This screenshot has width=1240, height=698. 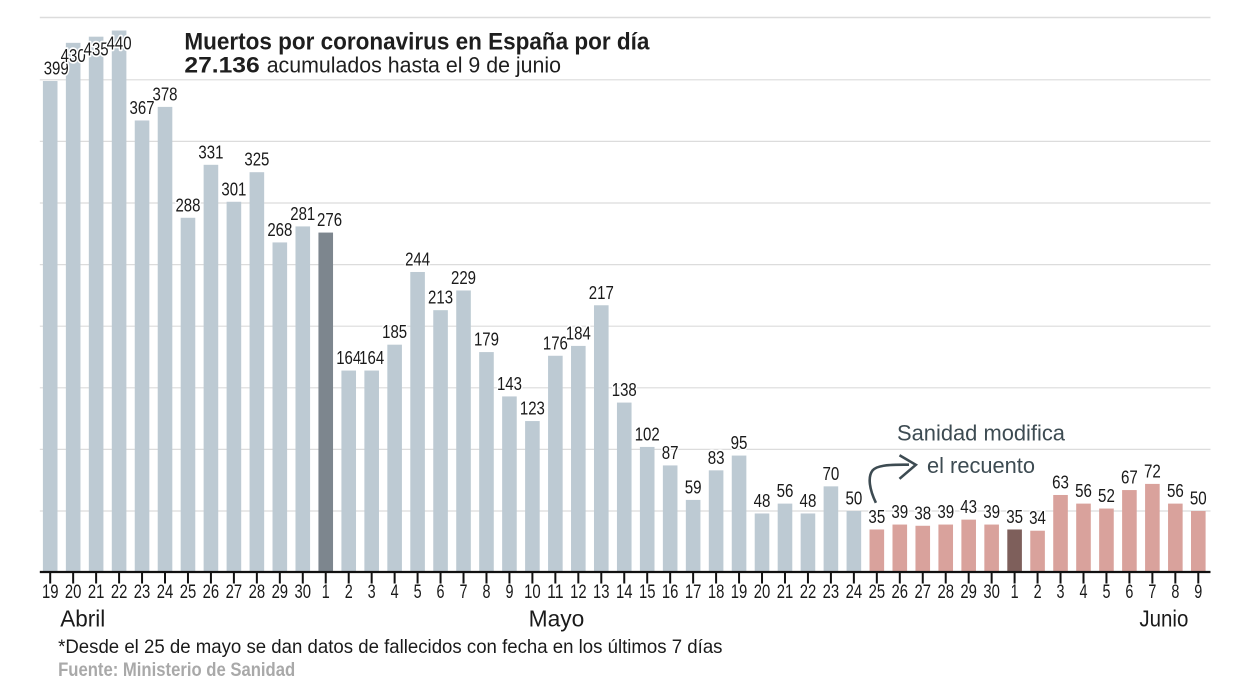 What do you see at coordinates (233, 189) in the screenshot?
I see `svg-text: 301` at bounding box center [233, 189].